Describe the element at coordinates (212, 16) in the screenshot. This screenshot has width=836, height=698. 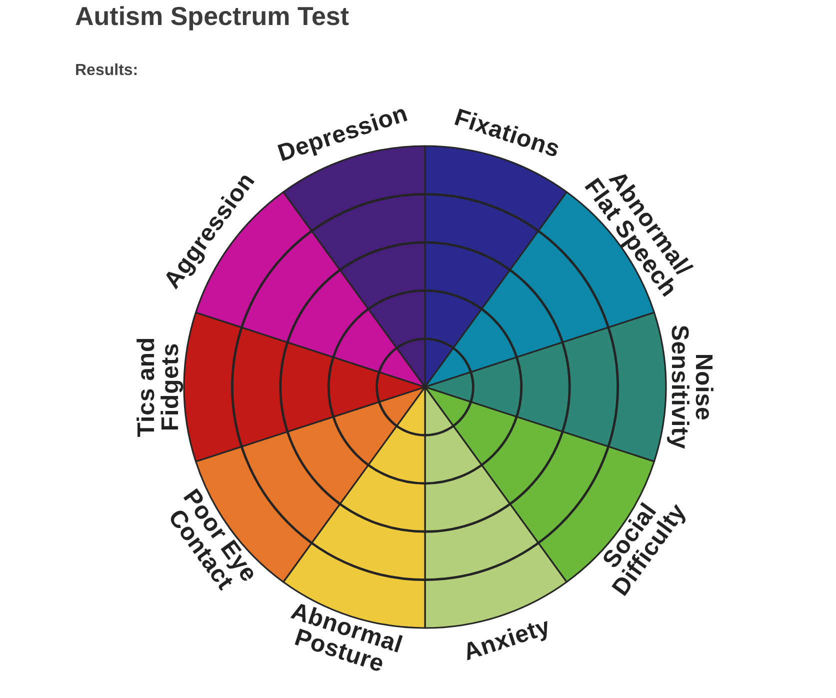
I see `chart-title: Autism Spectrum Test` at that location.